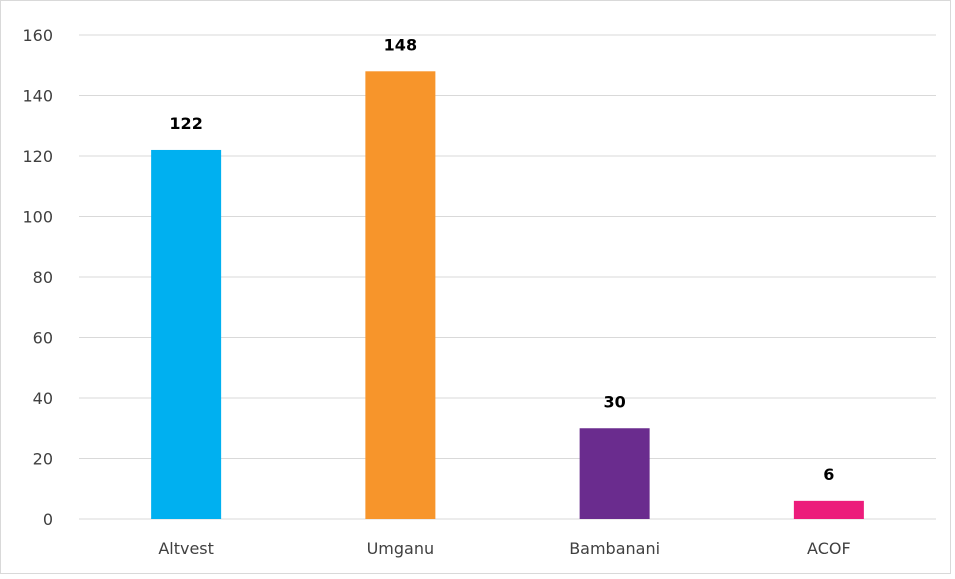  I want to click on y-tick-label: 0, so click(48, 519).